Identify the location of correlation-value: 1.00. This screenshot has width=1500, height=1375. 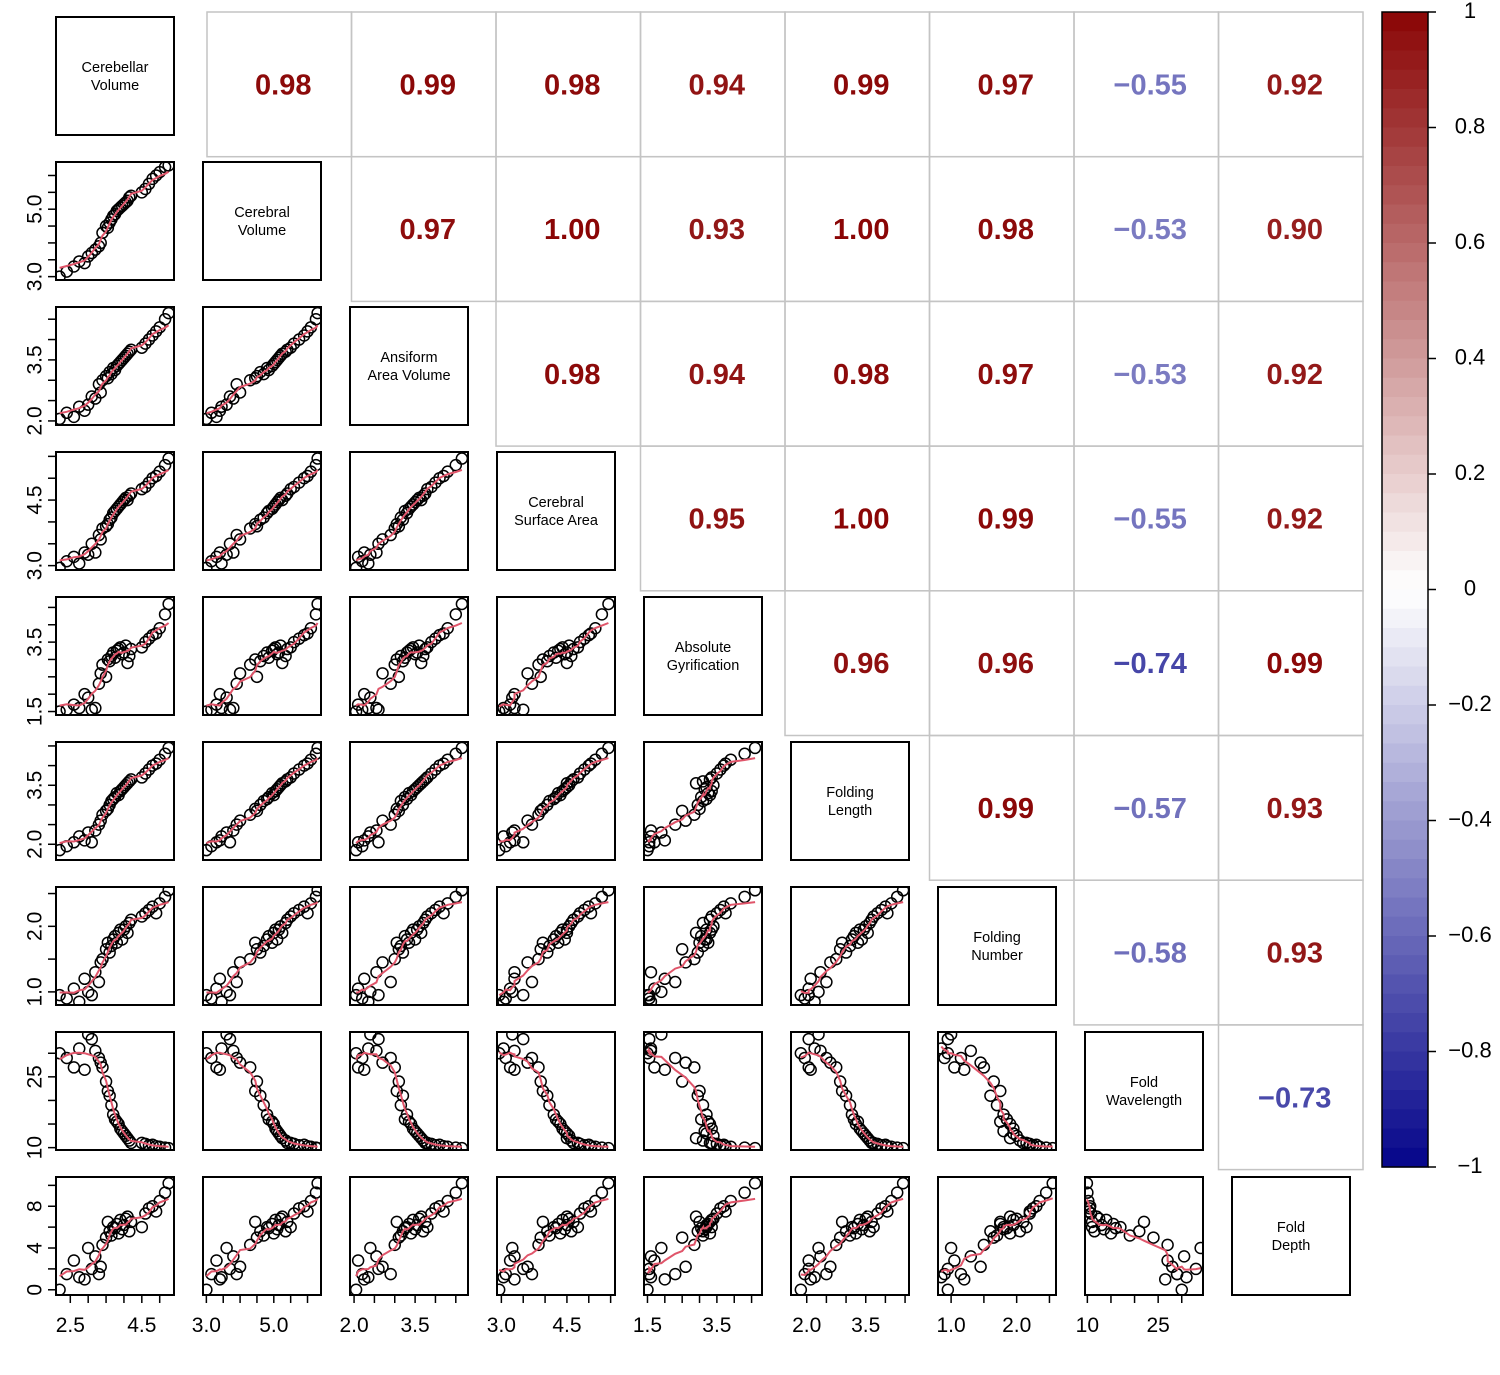
(861, 230).